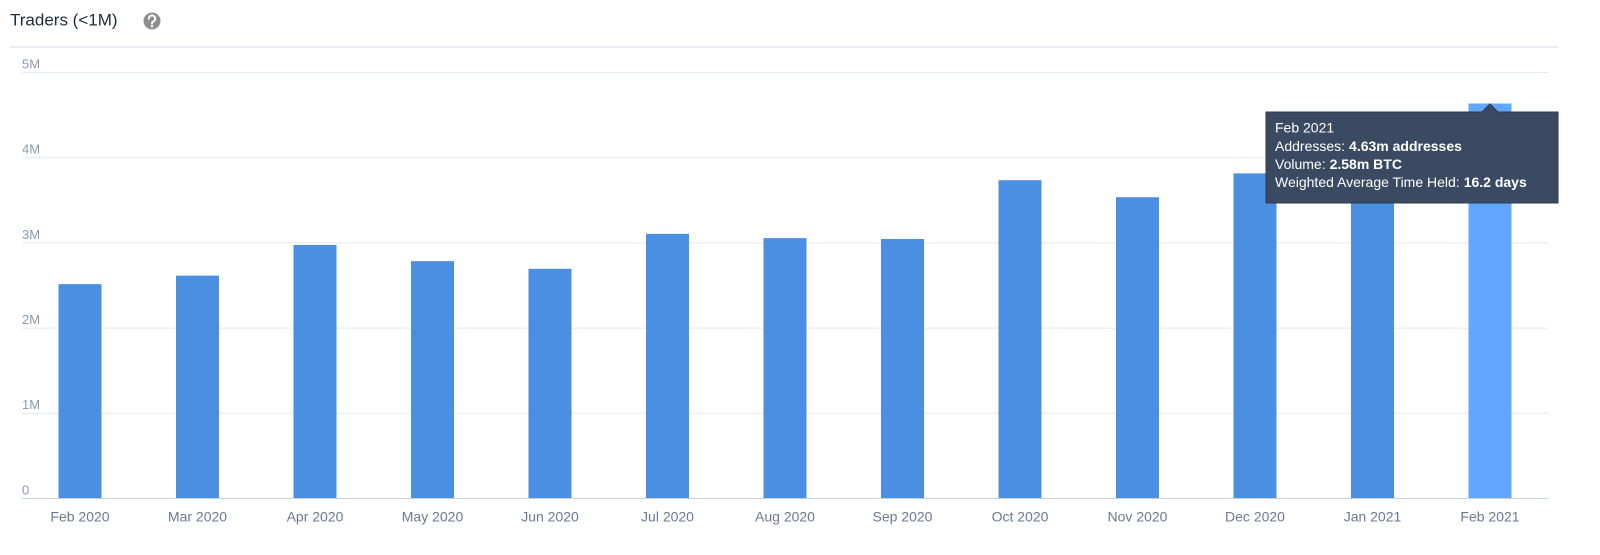  Describe the element at coordinates (315, 517) in the screenshot. I see `x-tick-label: Apr 2020` at that location.